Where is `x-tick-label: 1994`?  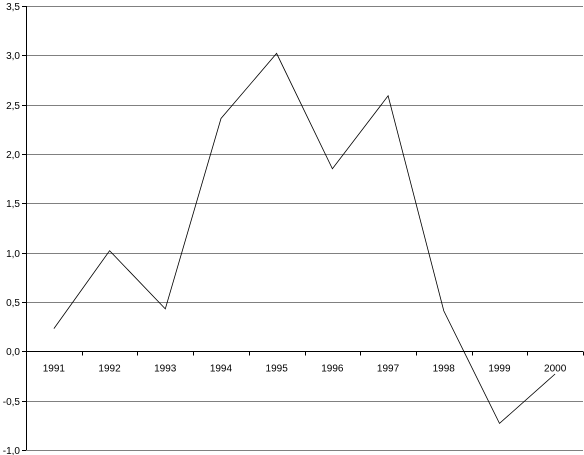 x-tick-label: 1994 is located at coordinates (221, 369).